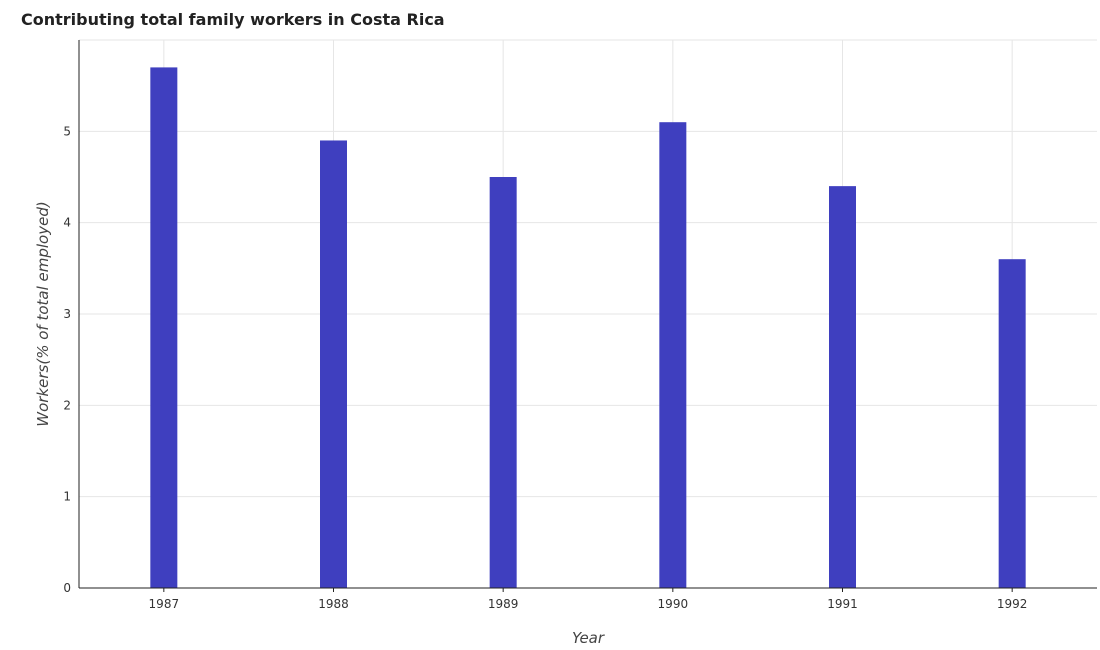  Describe the element at coordinates (67, 223) in the screenshot. I see `y-tick-label: 4` at that location.